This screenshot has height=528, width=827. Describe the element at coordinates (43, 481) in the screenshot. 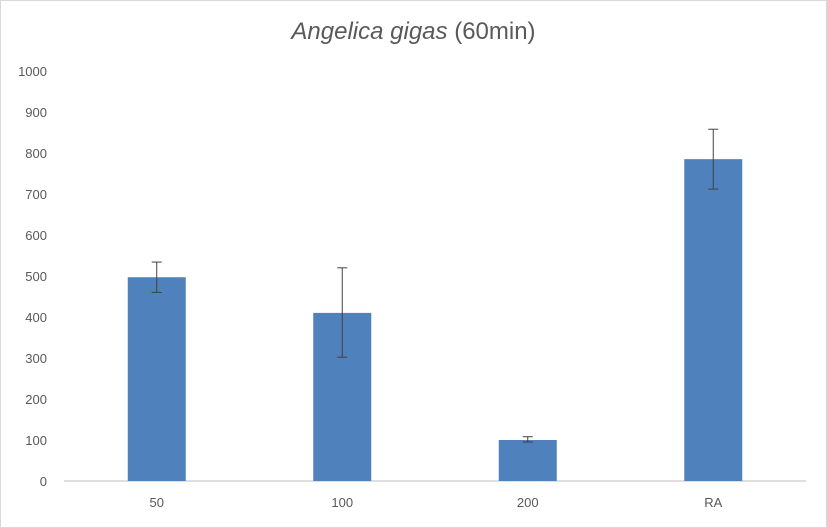

I see `y-tick-label: 0` at that location.